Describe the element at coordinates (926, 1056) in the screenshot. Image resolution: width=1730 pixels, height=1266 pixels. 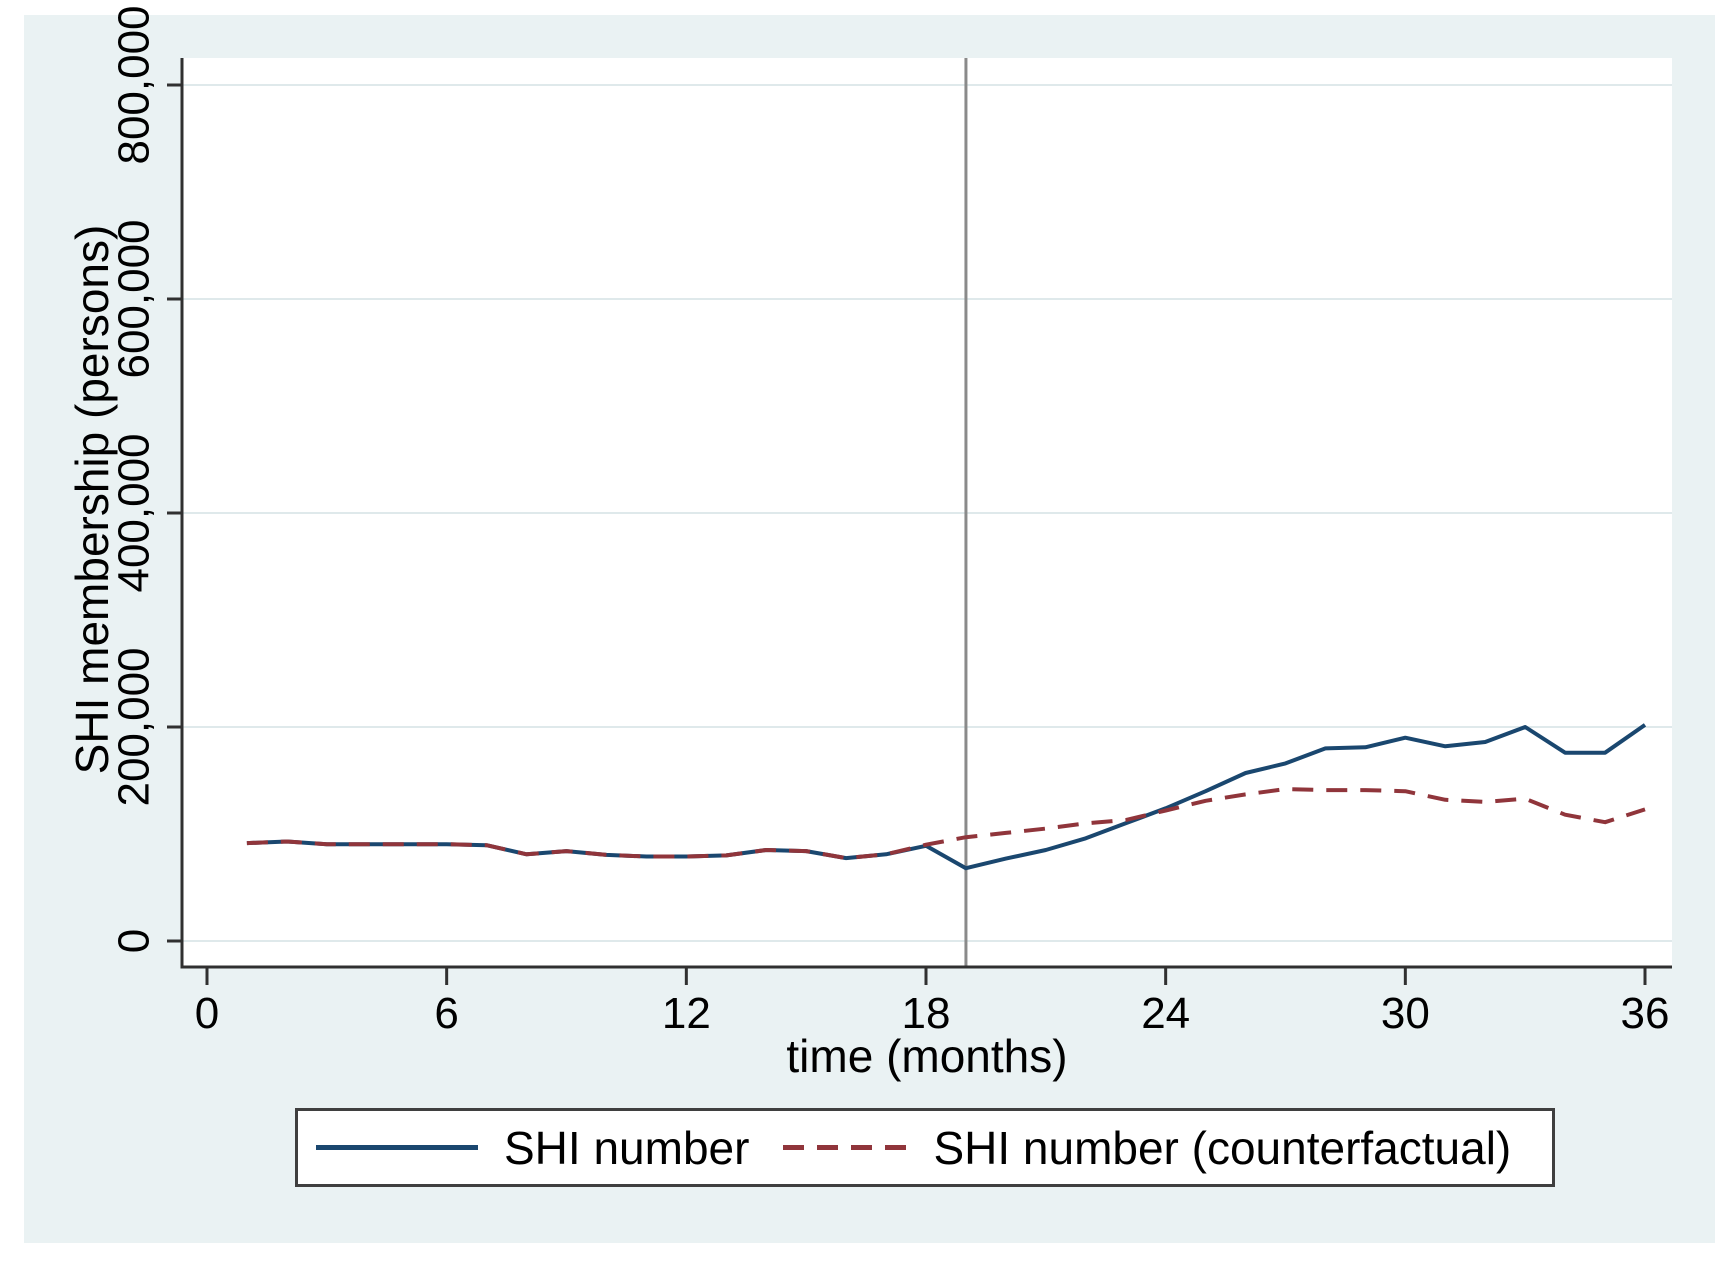
I see `x-axis-title: time (months)` at that location.